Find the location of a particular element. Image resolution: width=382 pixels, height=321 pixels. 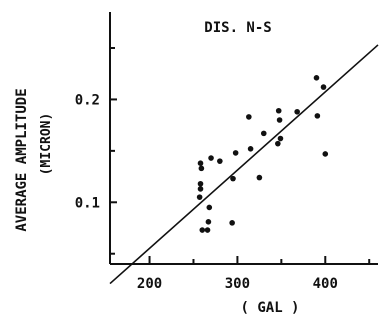

y-tick-label: 0.2 is located at coordinates (87, 100).